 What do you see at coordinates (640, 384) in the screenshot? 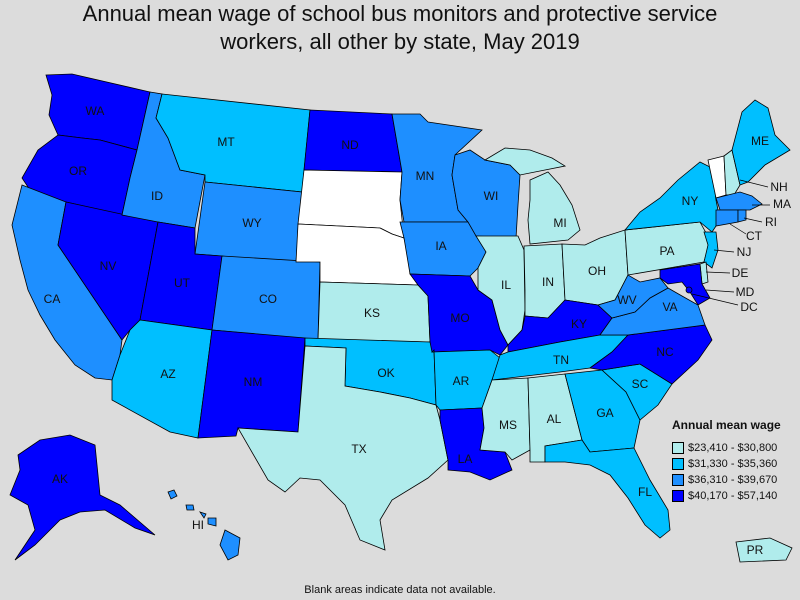
I see `label-SC: SC` at bounding box center [640, 384].